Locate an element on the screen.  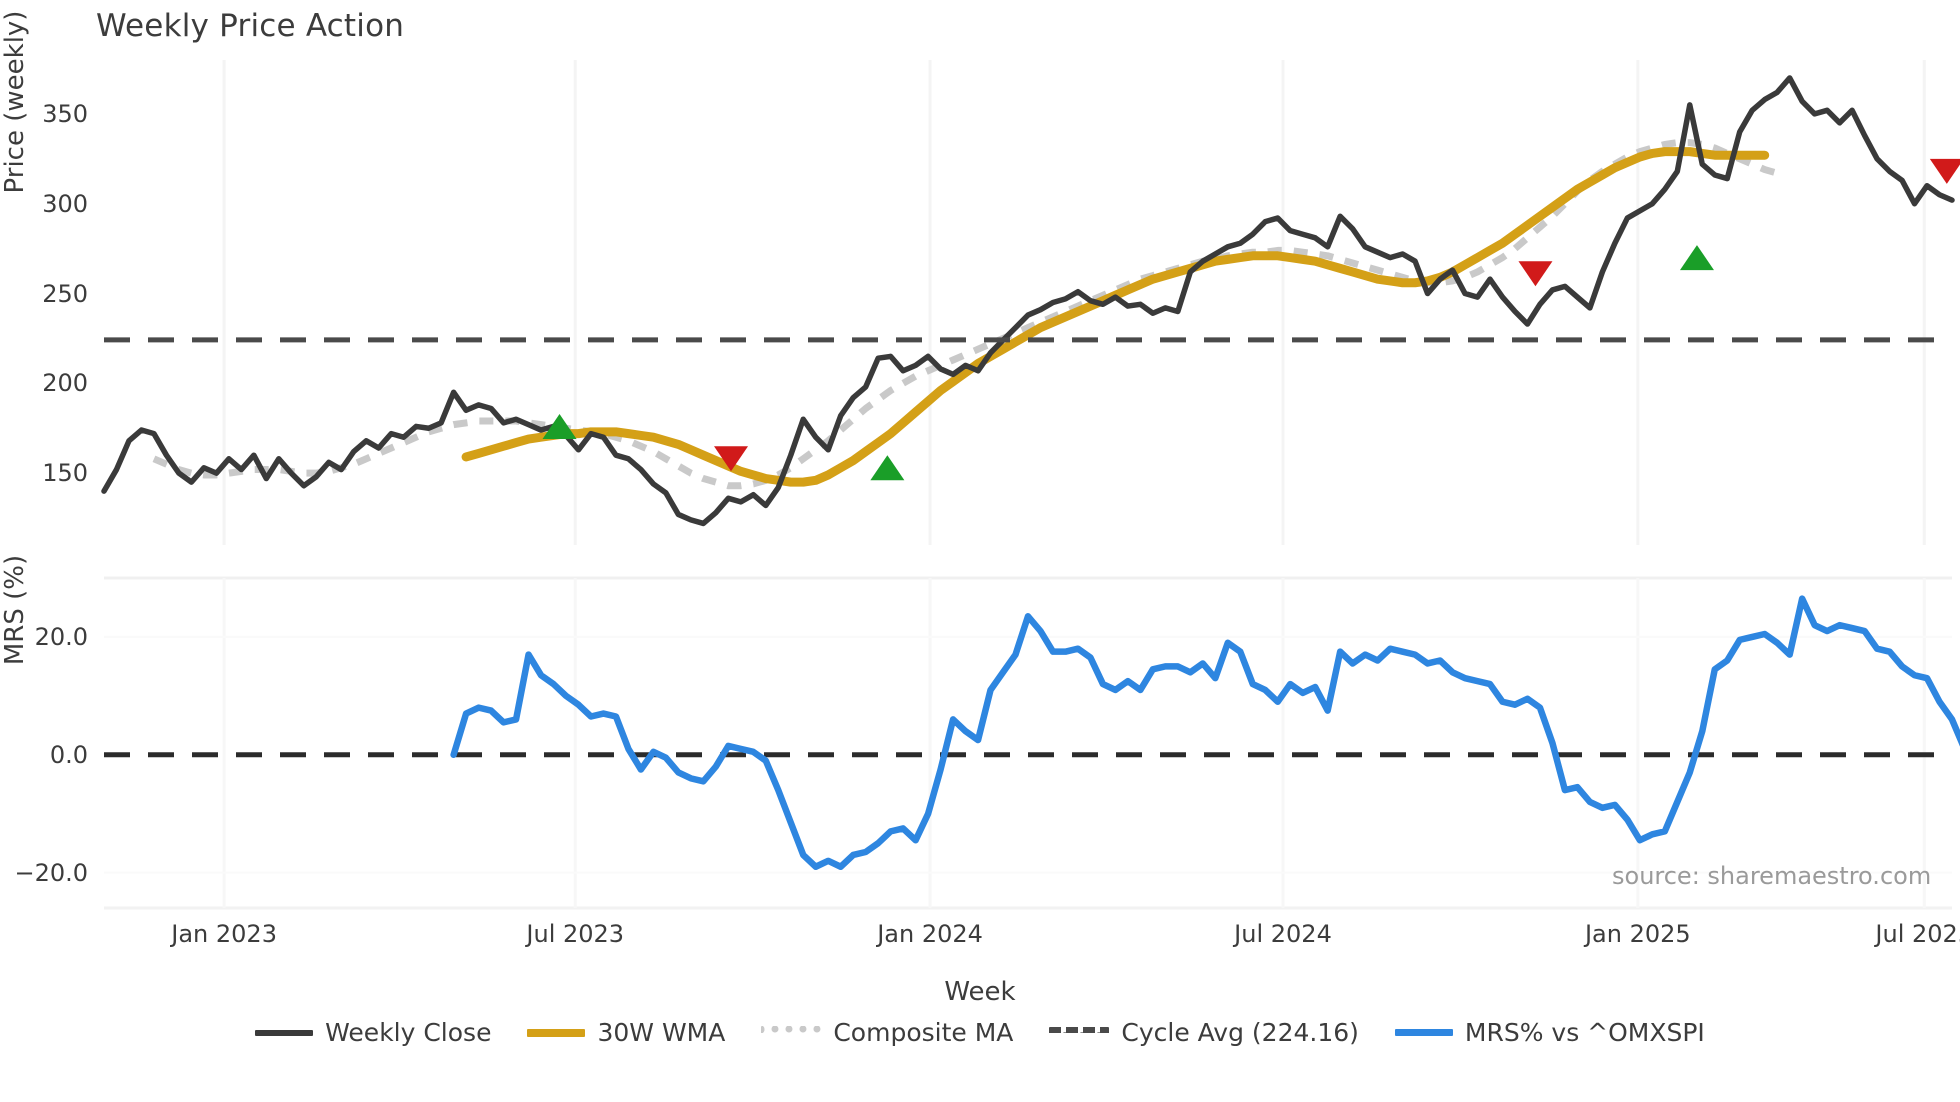
legend-label-1: 30W WMA is located at coordinates (661, 1032).